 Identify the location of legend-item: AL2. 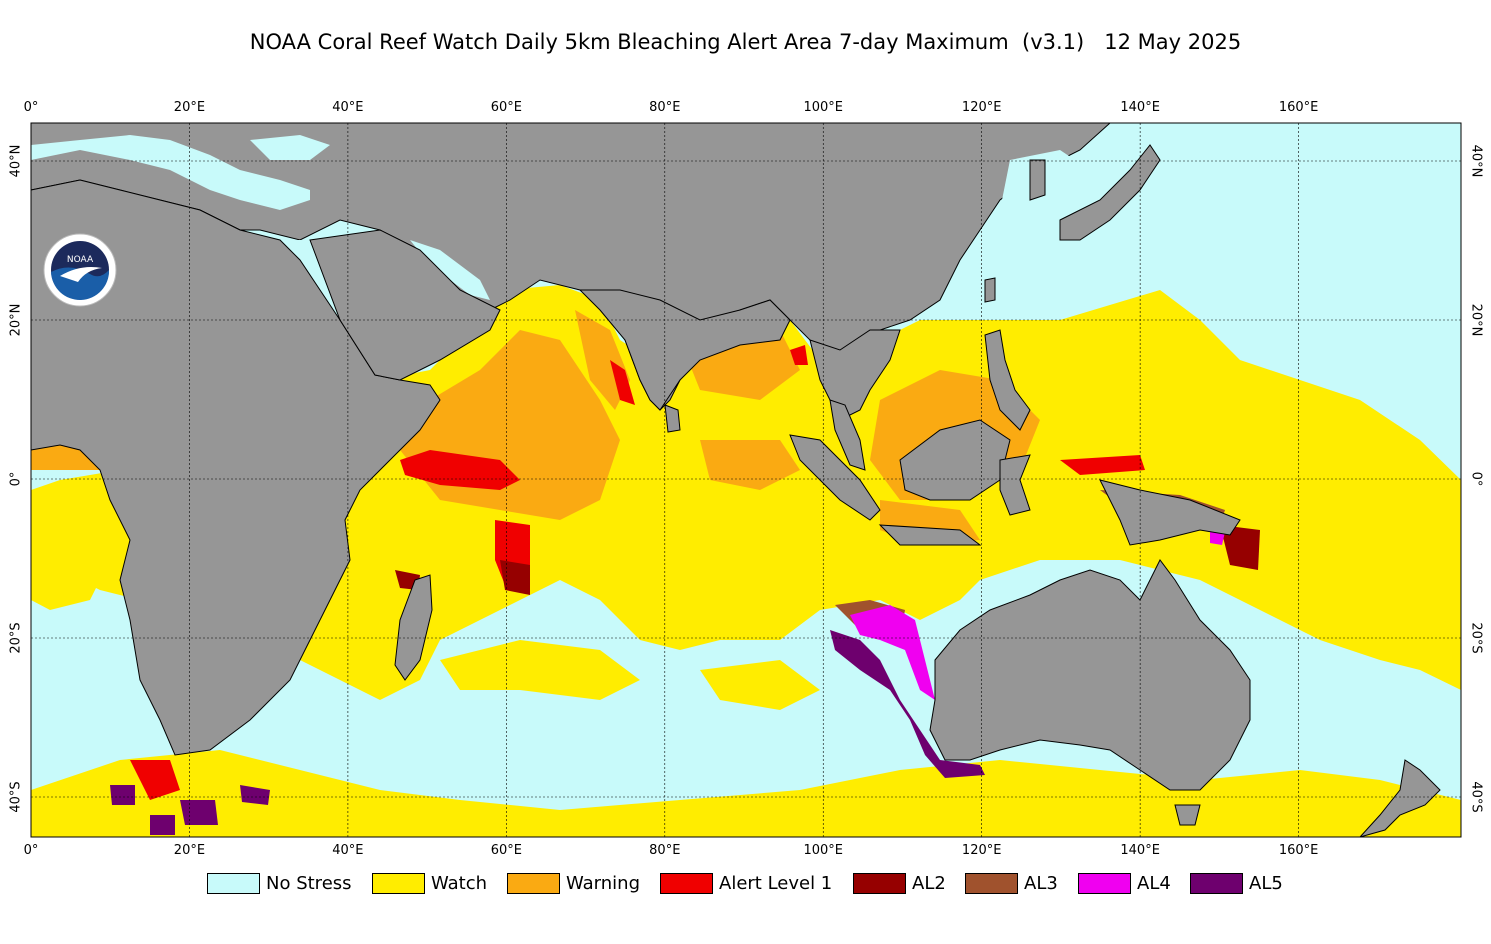
(899, 883).